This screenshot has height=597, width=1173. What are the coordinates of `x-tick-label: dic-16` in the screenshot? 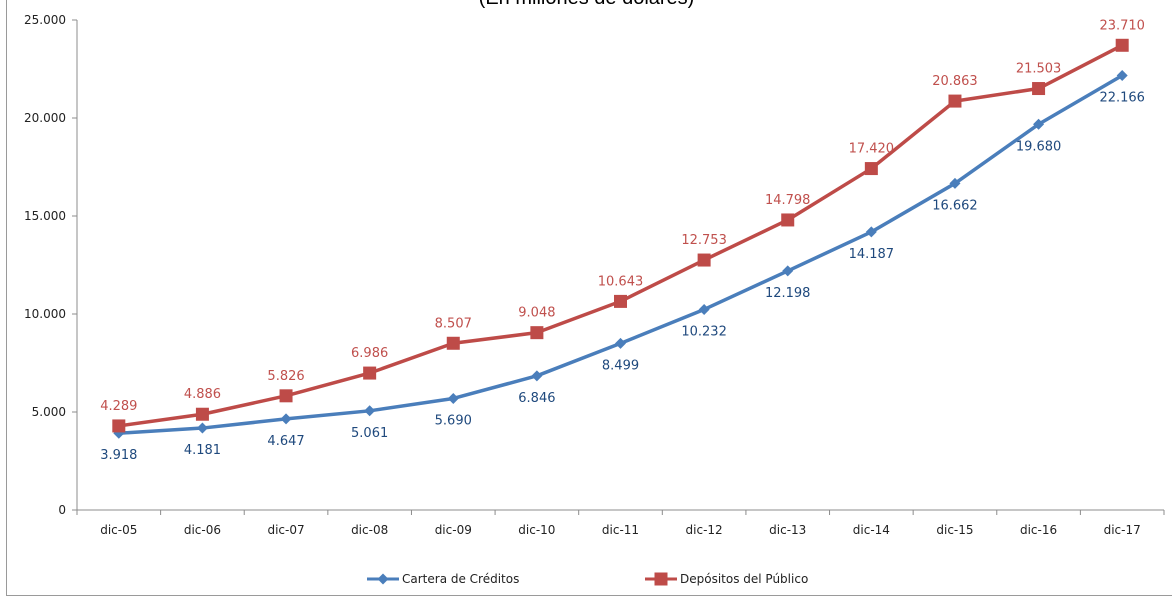 It's located at (1038, 530).